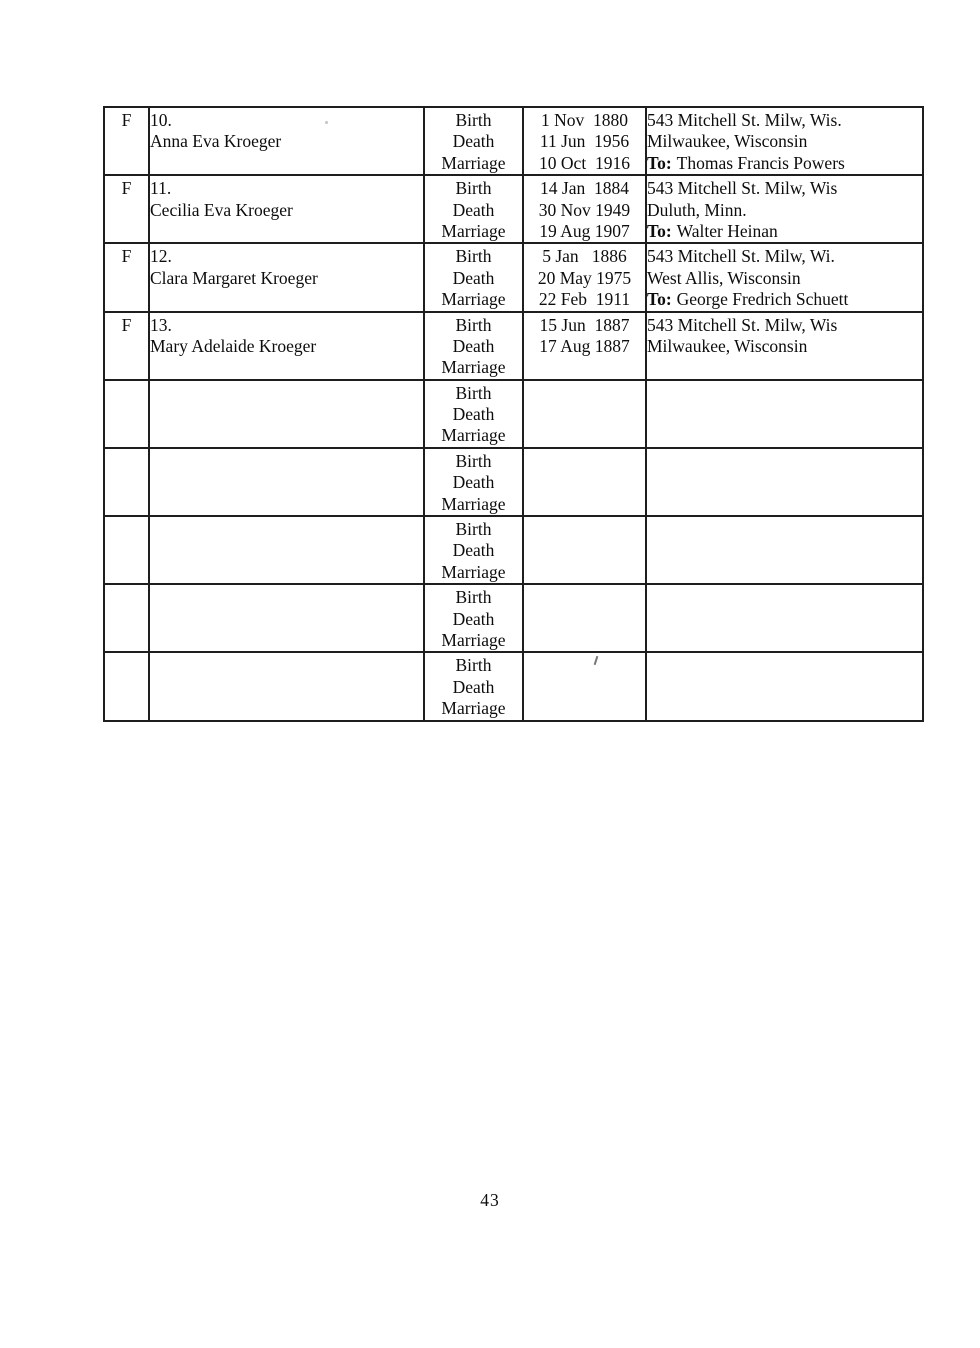 This screenshot has width=980, height=1348. I want to click on person-number: 12., so click(161, 256).